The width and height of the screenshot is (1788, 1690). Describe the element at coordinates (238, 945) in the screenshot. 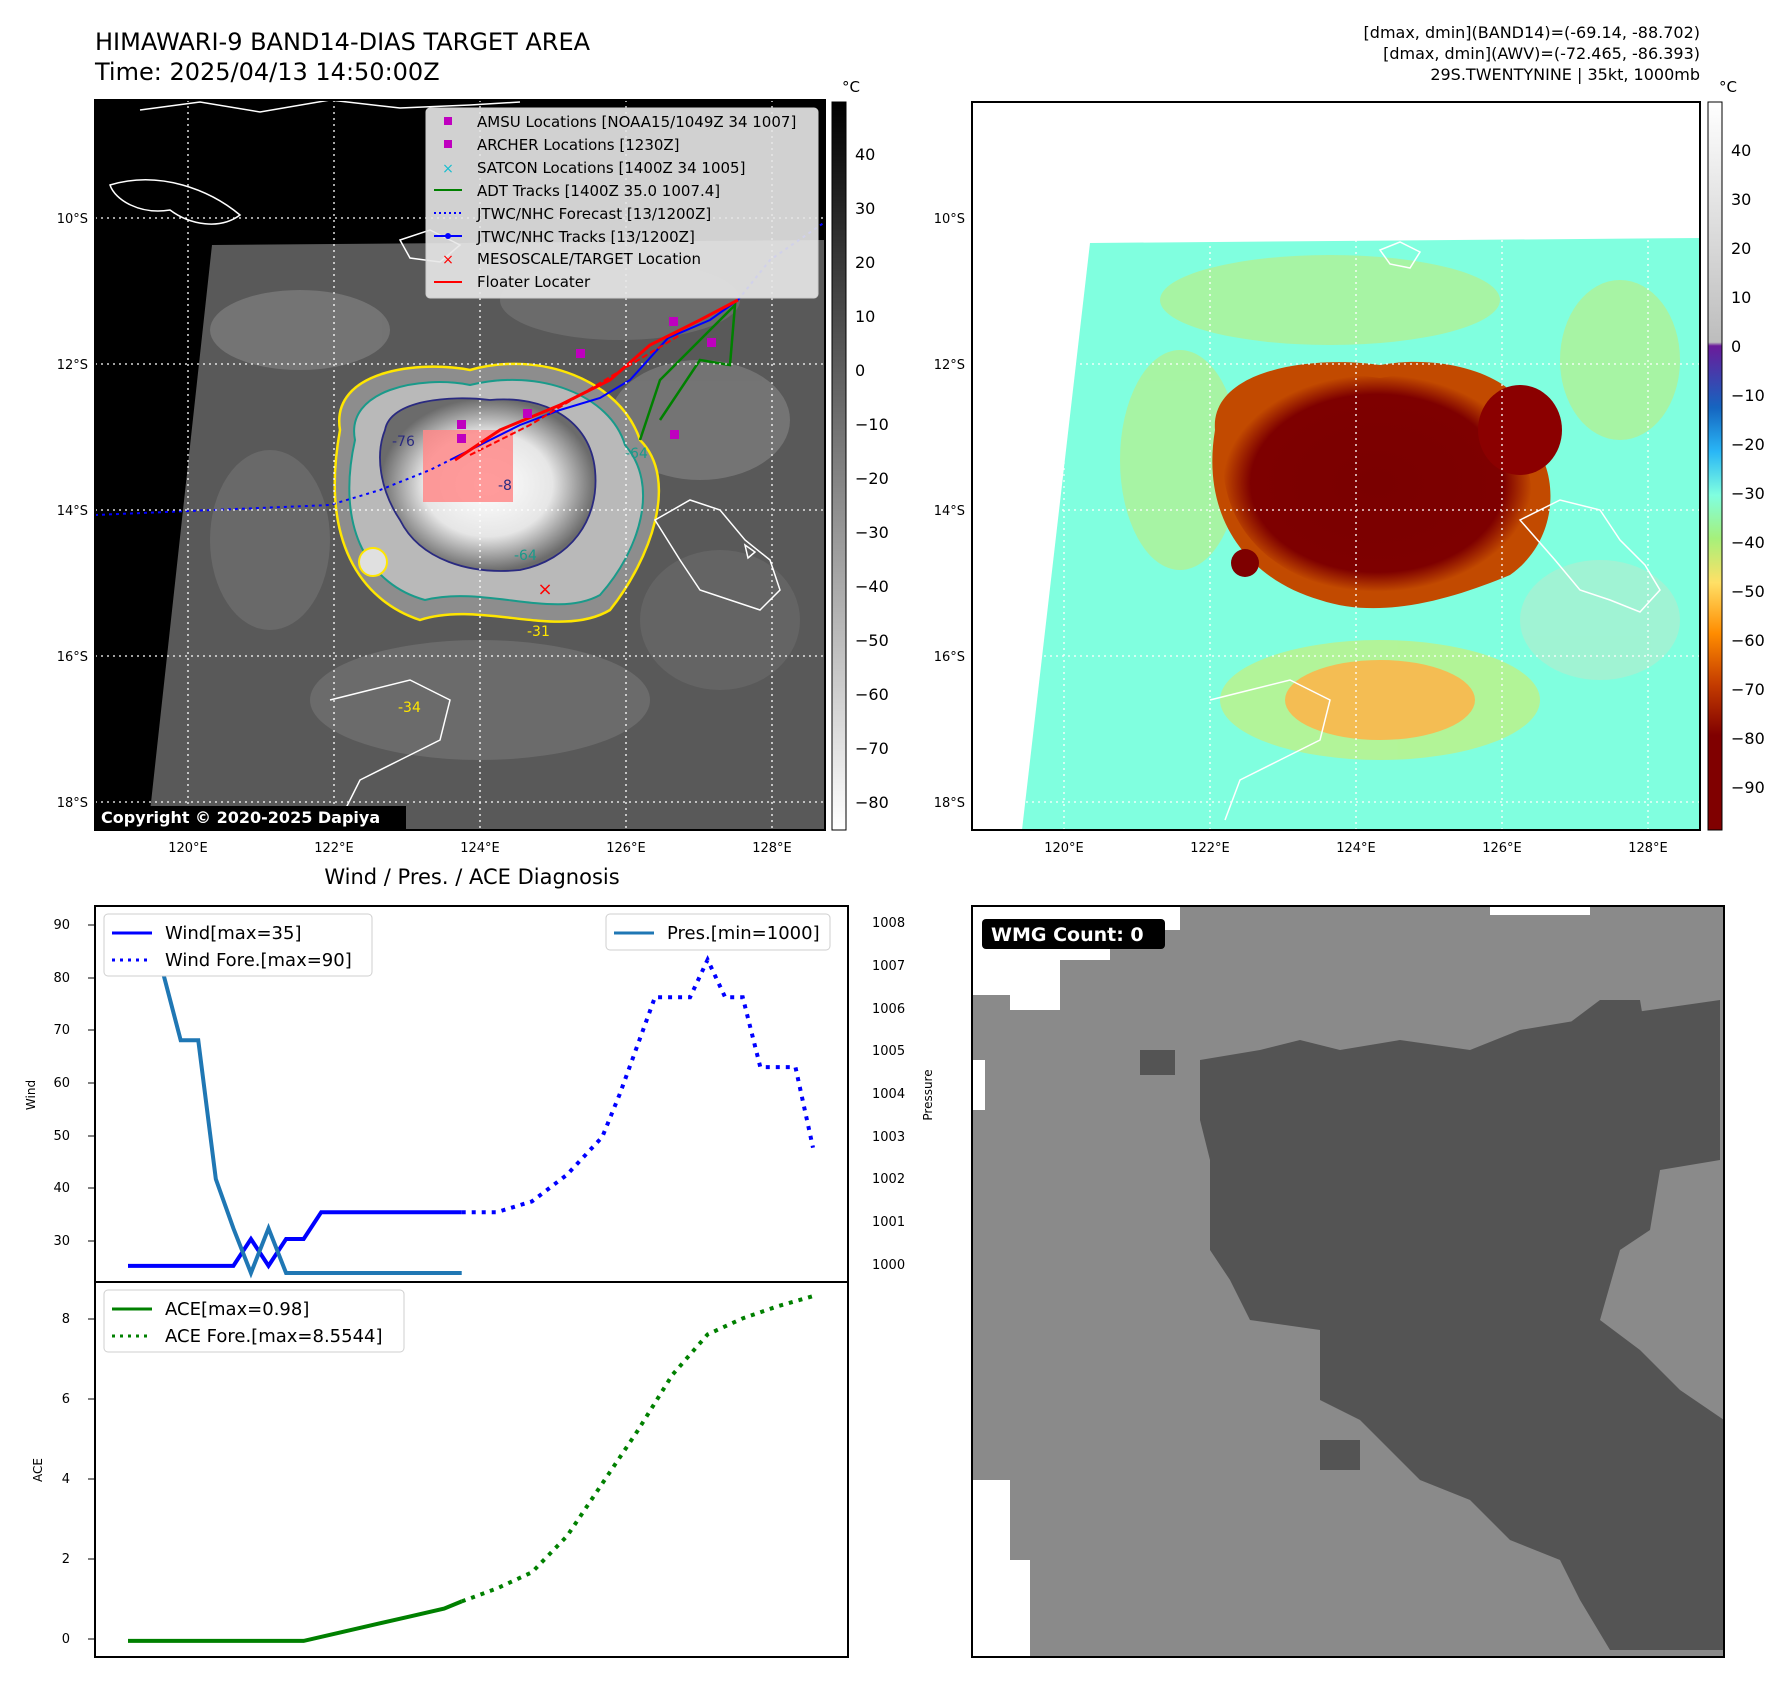

I see `wind-legend: Wind[max=35] Wind Fore.[max=90]` at that location.